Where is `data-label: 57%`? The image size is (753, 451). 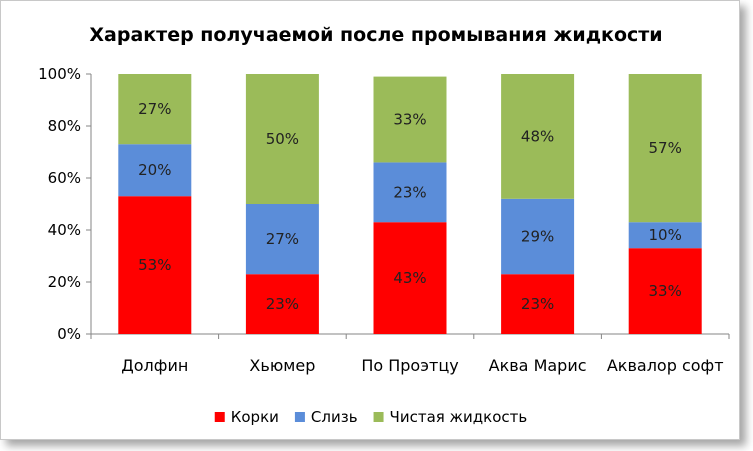 data-label: 57% is located at coordinates (665, 148).